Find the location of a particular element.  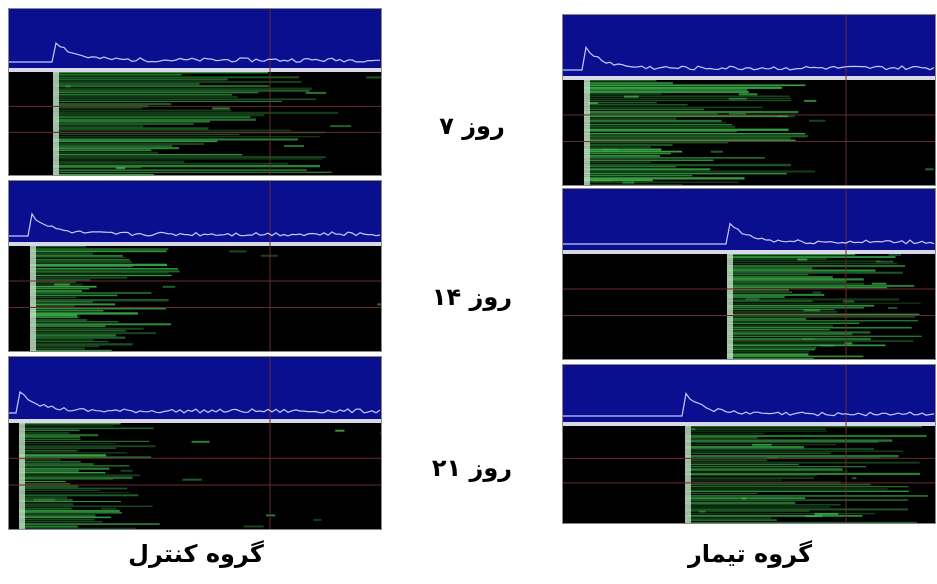

panel-treatment-day7 is located at coordinates (749, 100).